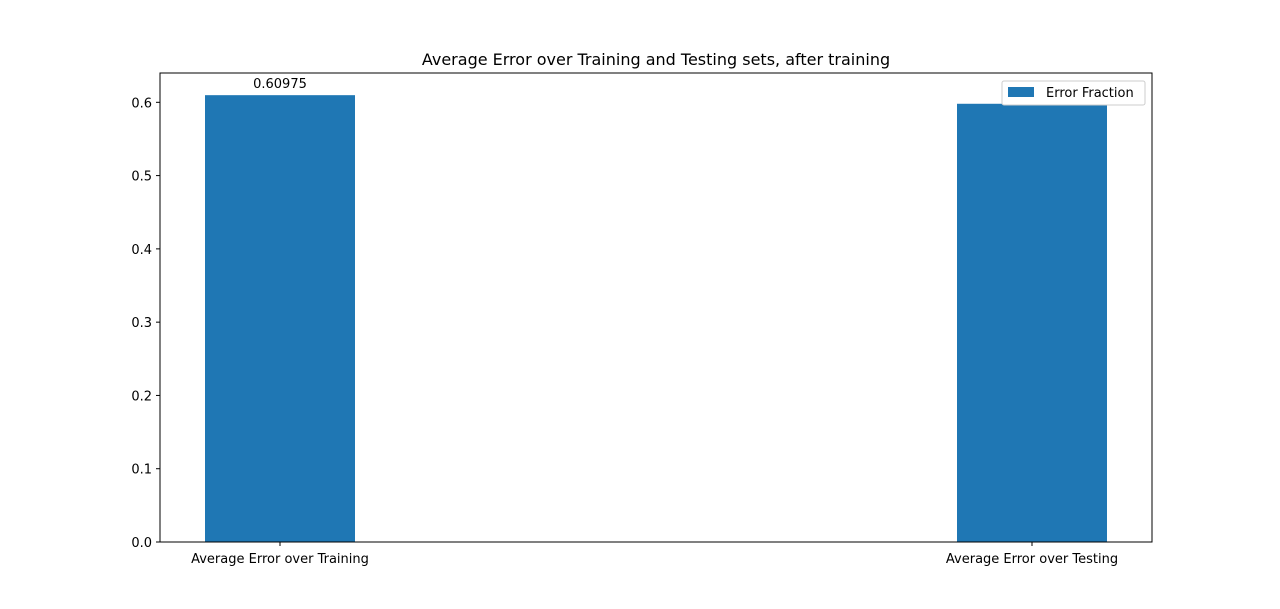 The width and height of the screenshot is (1280, 609). I want to click on legend-swatch-error-fraction, so click(1021, 92).